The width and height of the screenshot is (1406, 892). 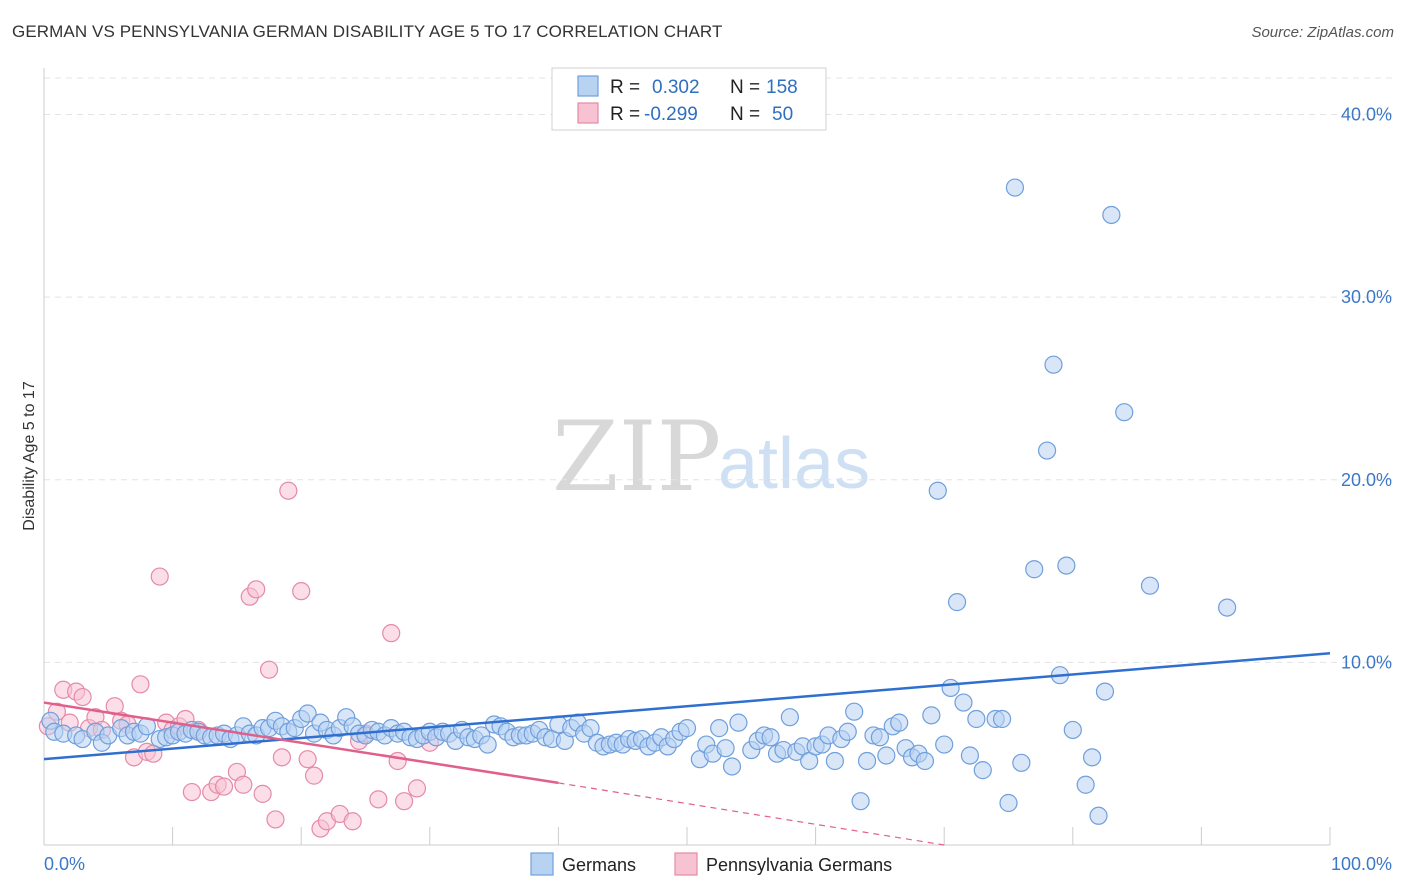 I want to click on watermark-atlas: atlas, so click(x=794, y=464).